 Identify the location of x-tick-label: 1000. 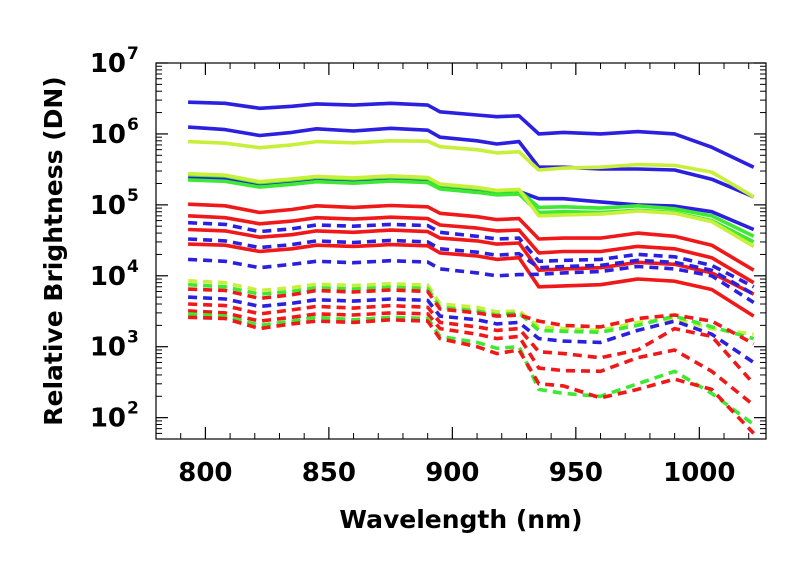
(699, 473).